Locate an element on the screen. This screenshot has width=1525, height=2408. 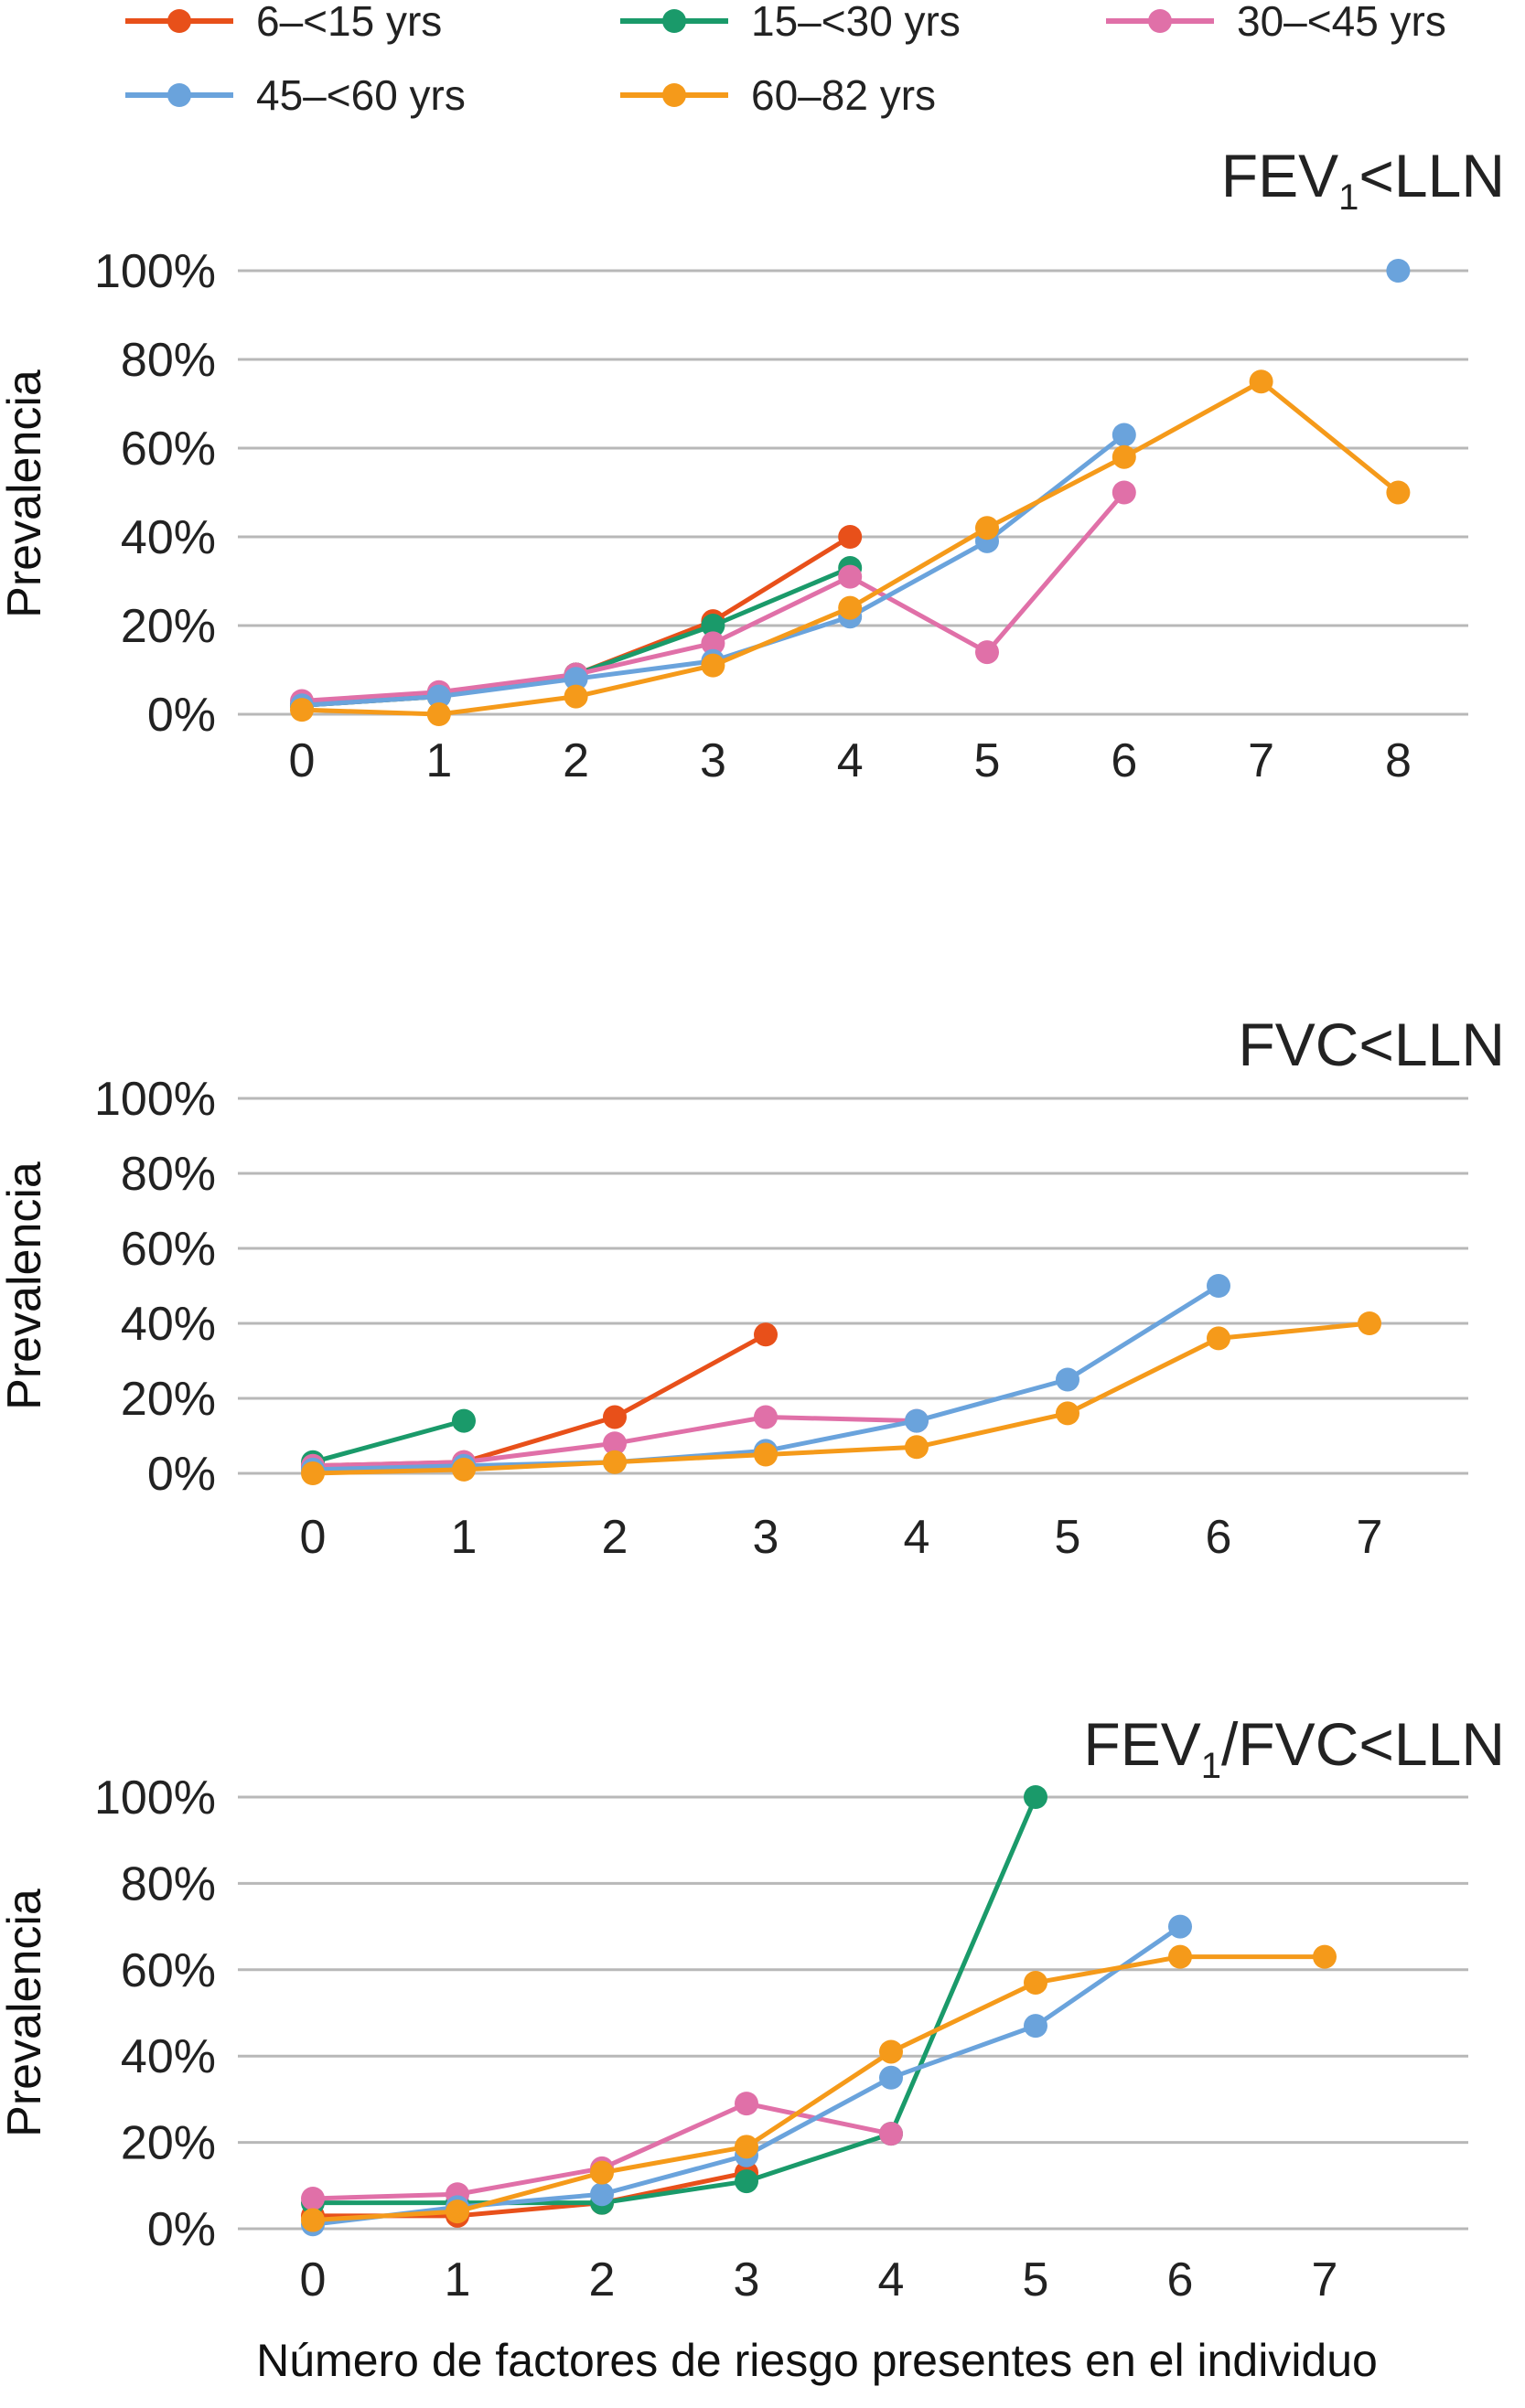
y-tick-label: 100% is located at coordinates (155, 1798).